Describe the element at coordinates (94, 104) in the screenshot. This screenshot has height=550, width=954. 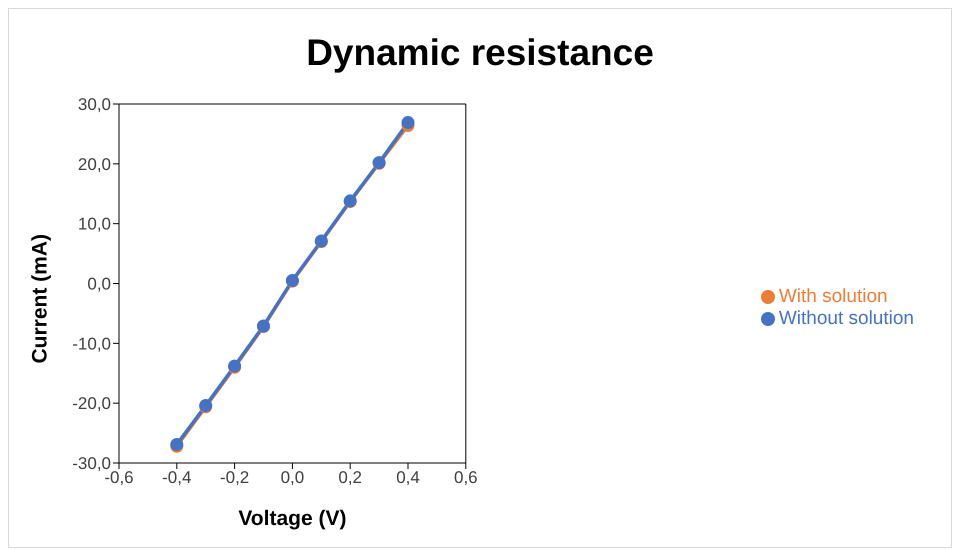
I see `y-tick-label: 30,0` at that location.